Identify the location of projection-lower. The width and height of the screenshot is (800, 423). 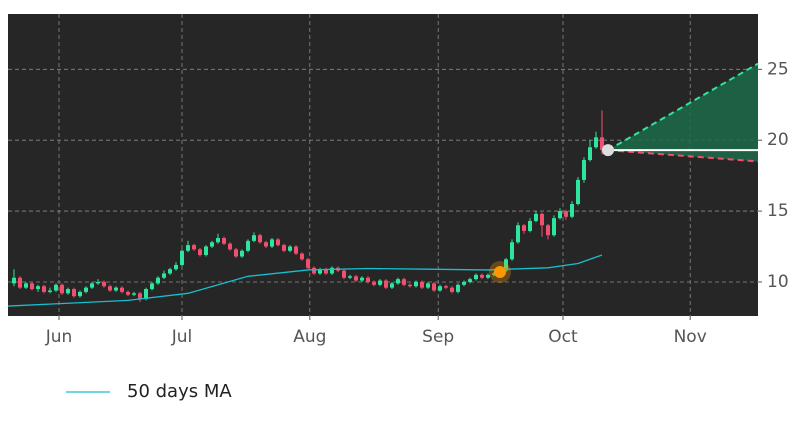
(683, 156).